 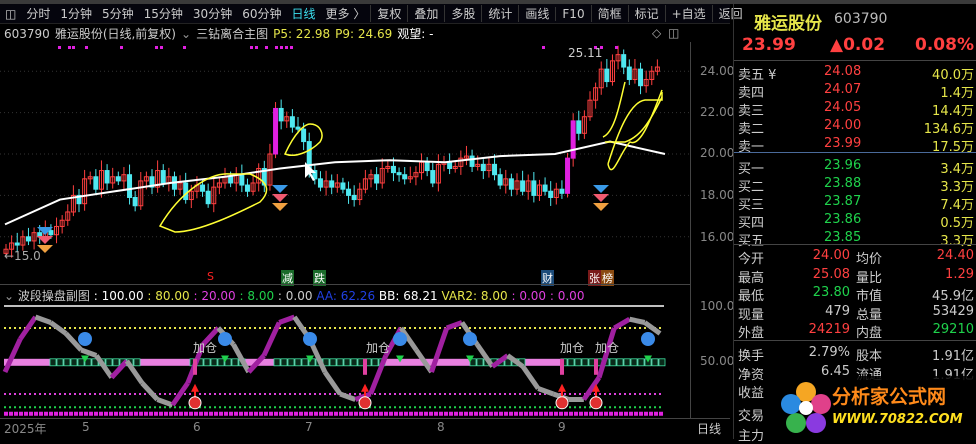 I want to click on indicator-dropdown-icon: ⌄, so click(x=186, y=33).